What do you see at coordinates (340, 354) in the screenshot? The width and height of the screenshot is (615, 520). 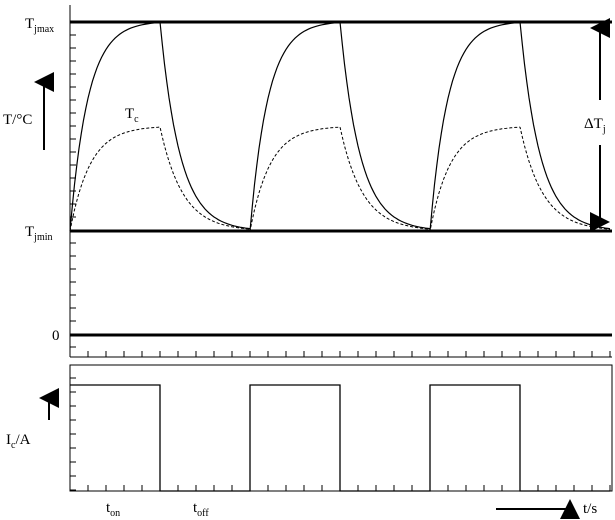 I see `upper-bottom-ticks` at bounding box center [340, 354].